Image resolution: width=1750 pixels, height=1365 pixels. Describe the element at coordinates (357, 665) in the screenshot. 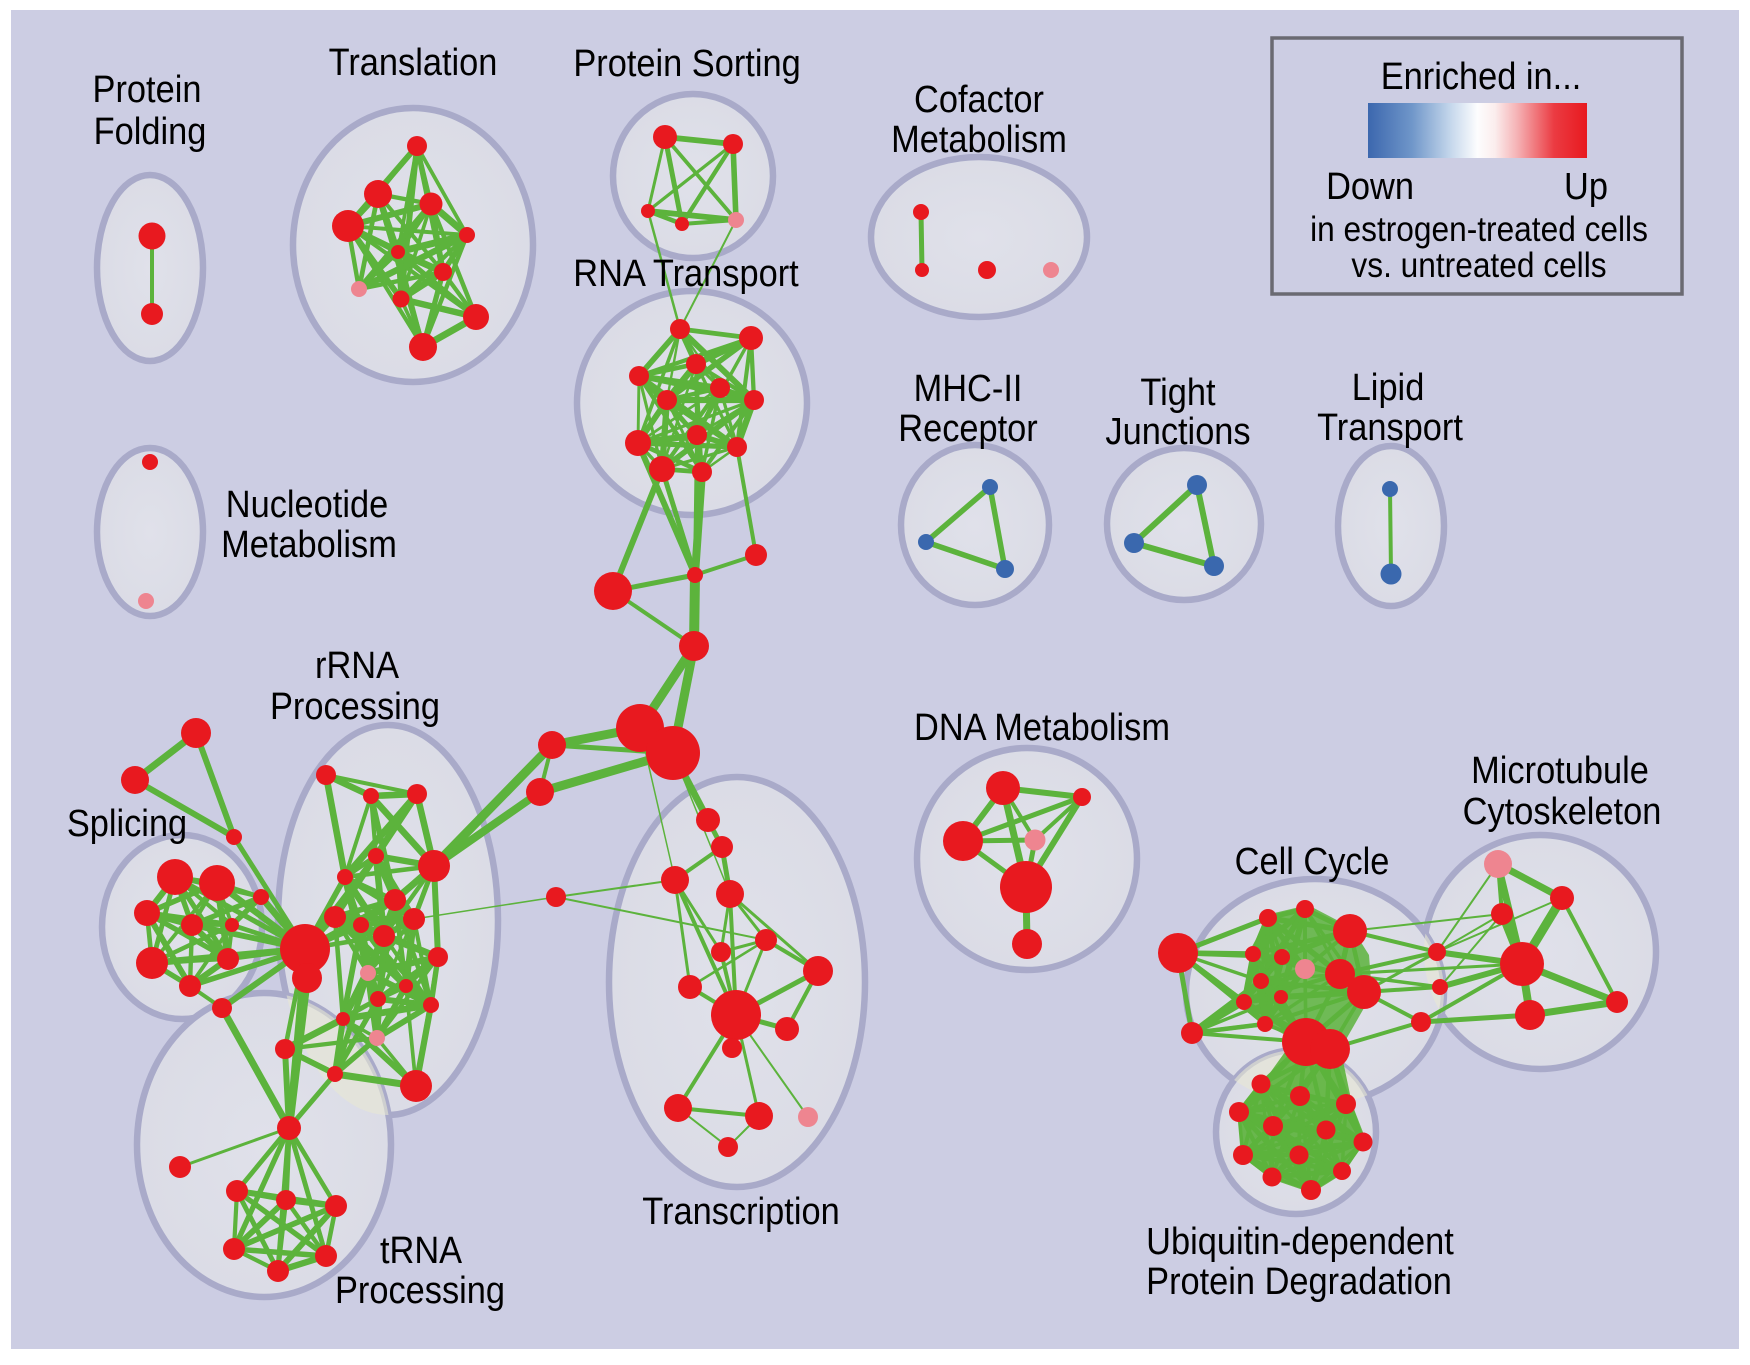

I see `svg-text: rRNA` at that location.